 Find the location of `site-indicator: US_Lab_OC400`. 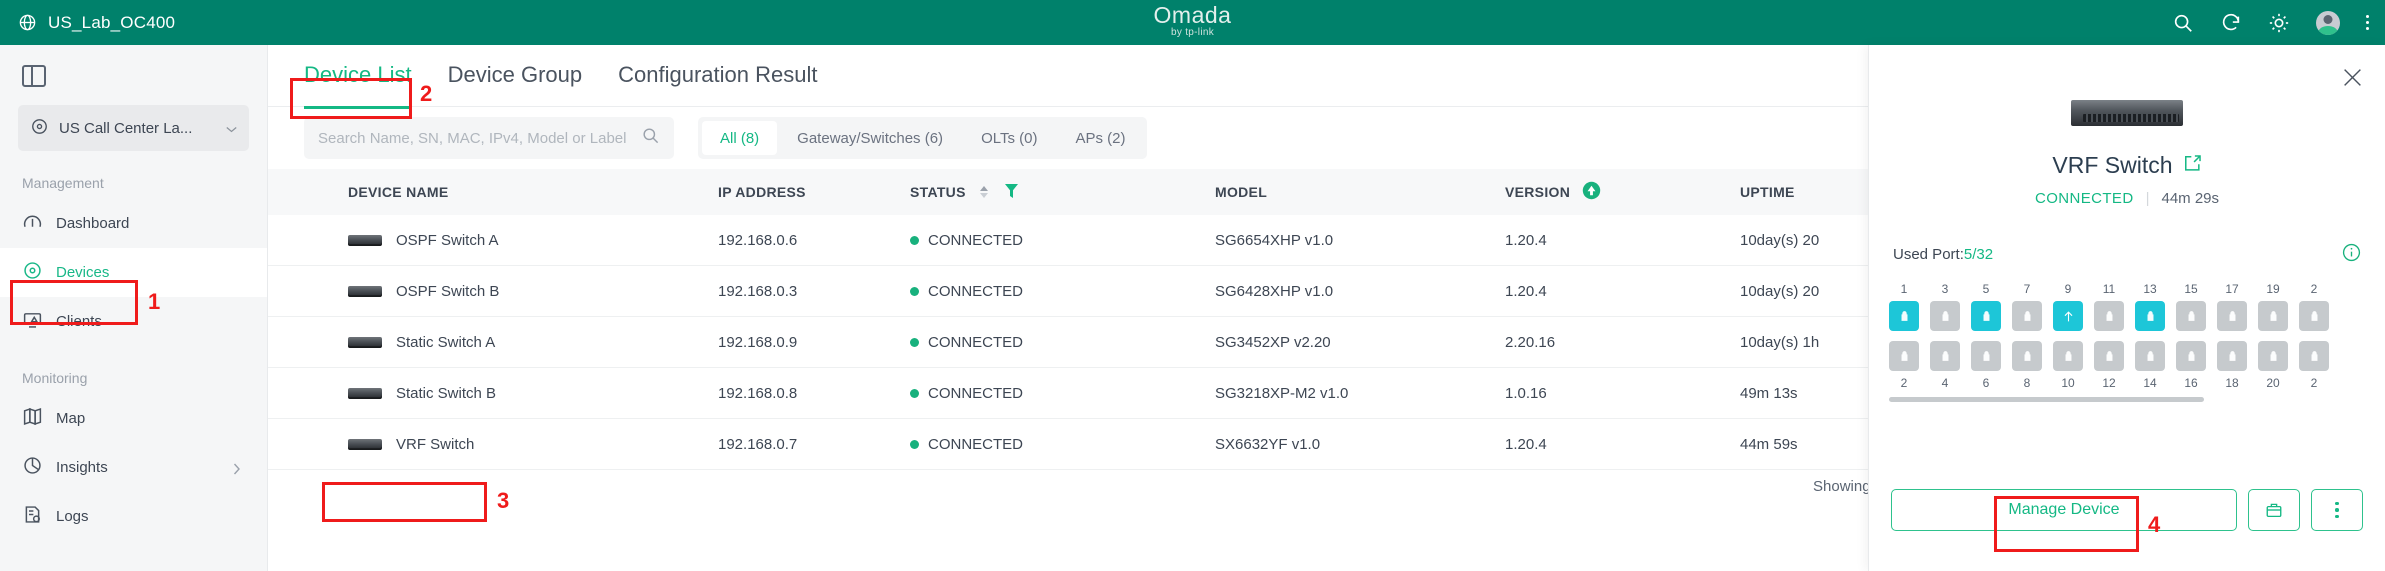

site-indicator: US_Lab_OC400 is located at coordinates (87, 23).